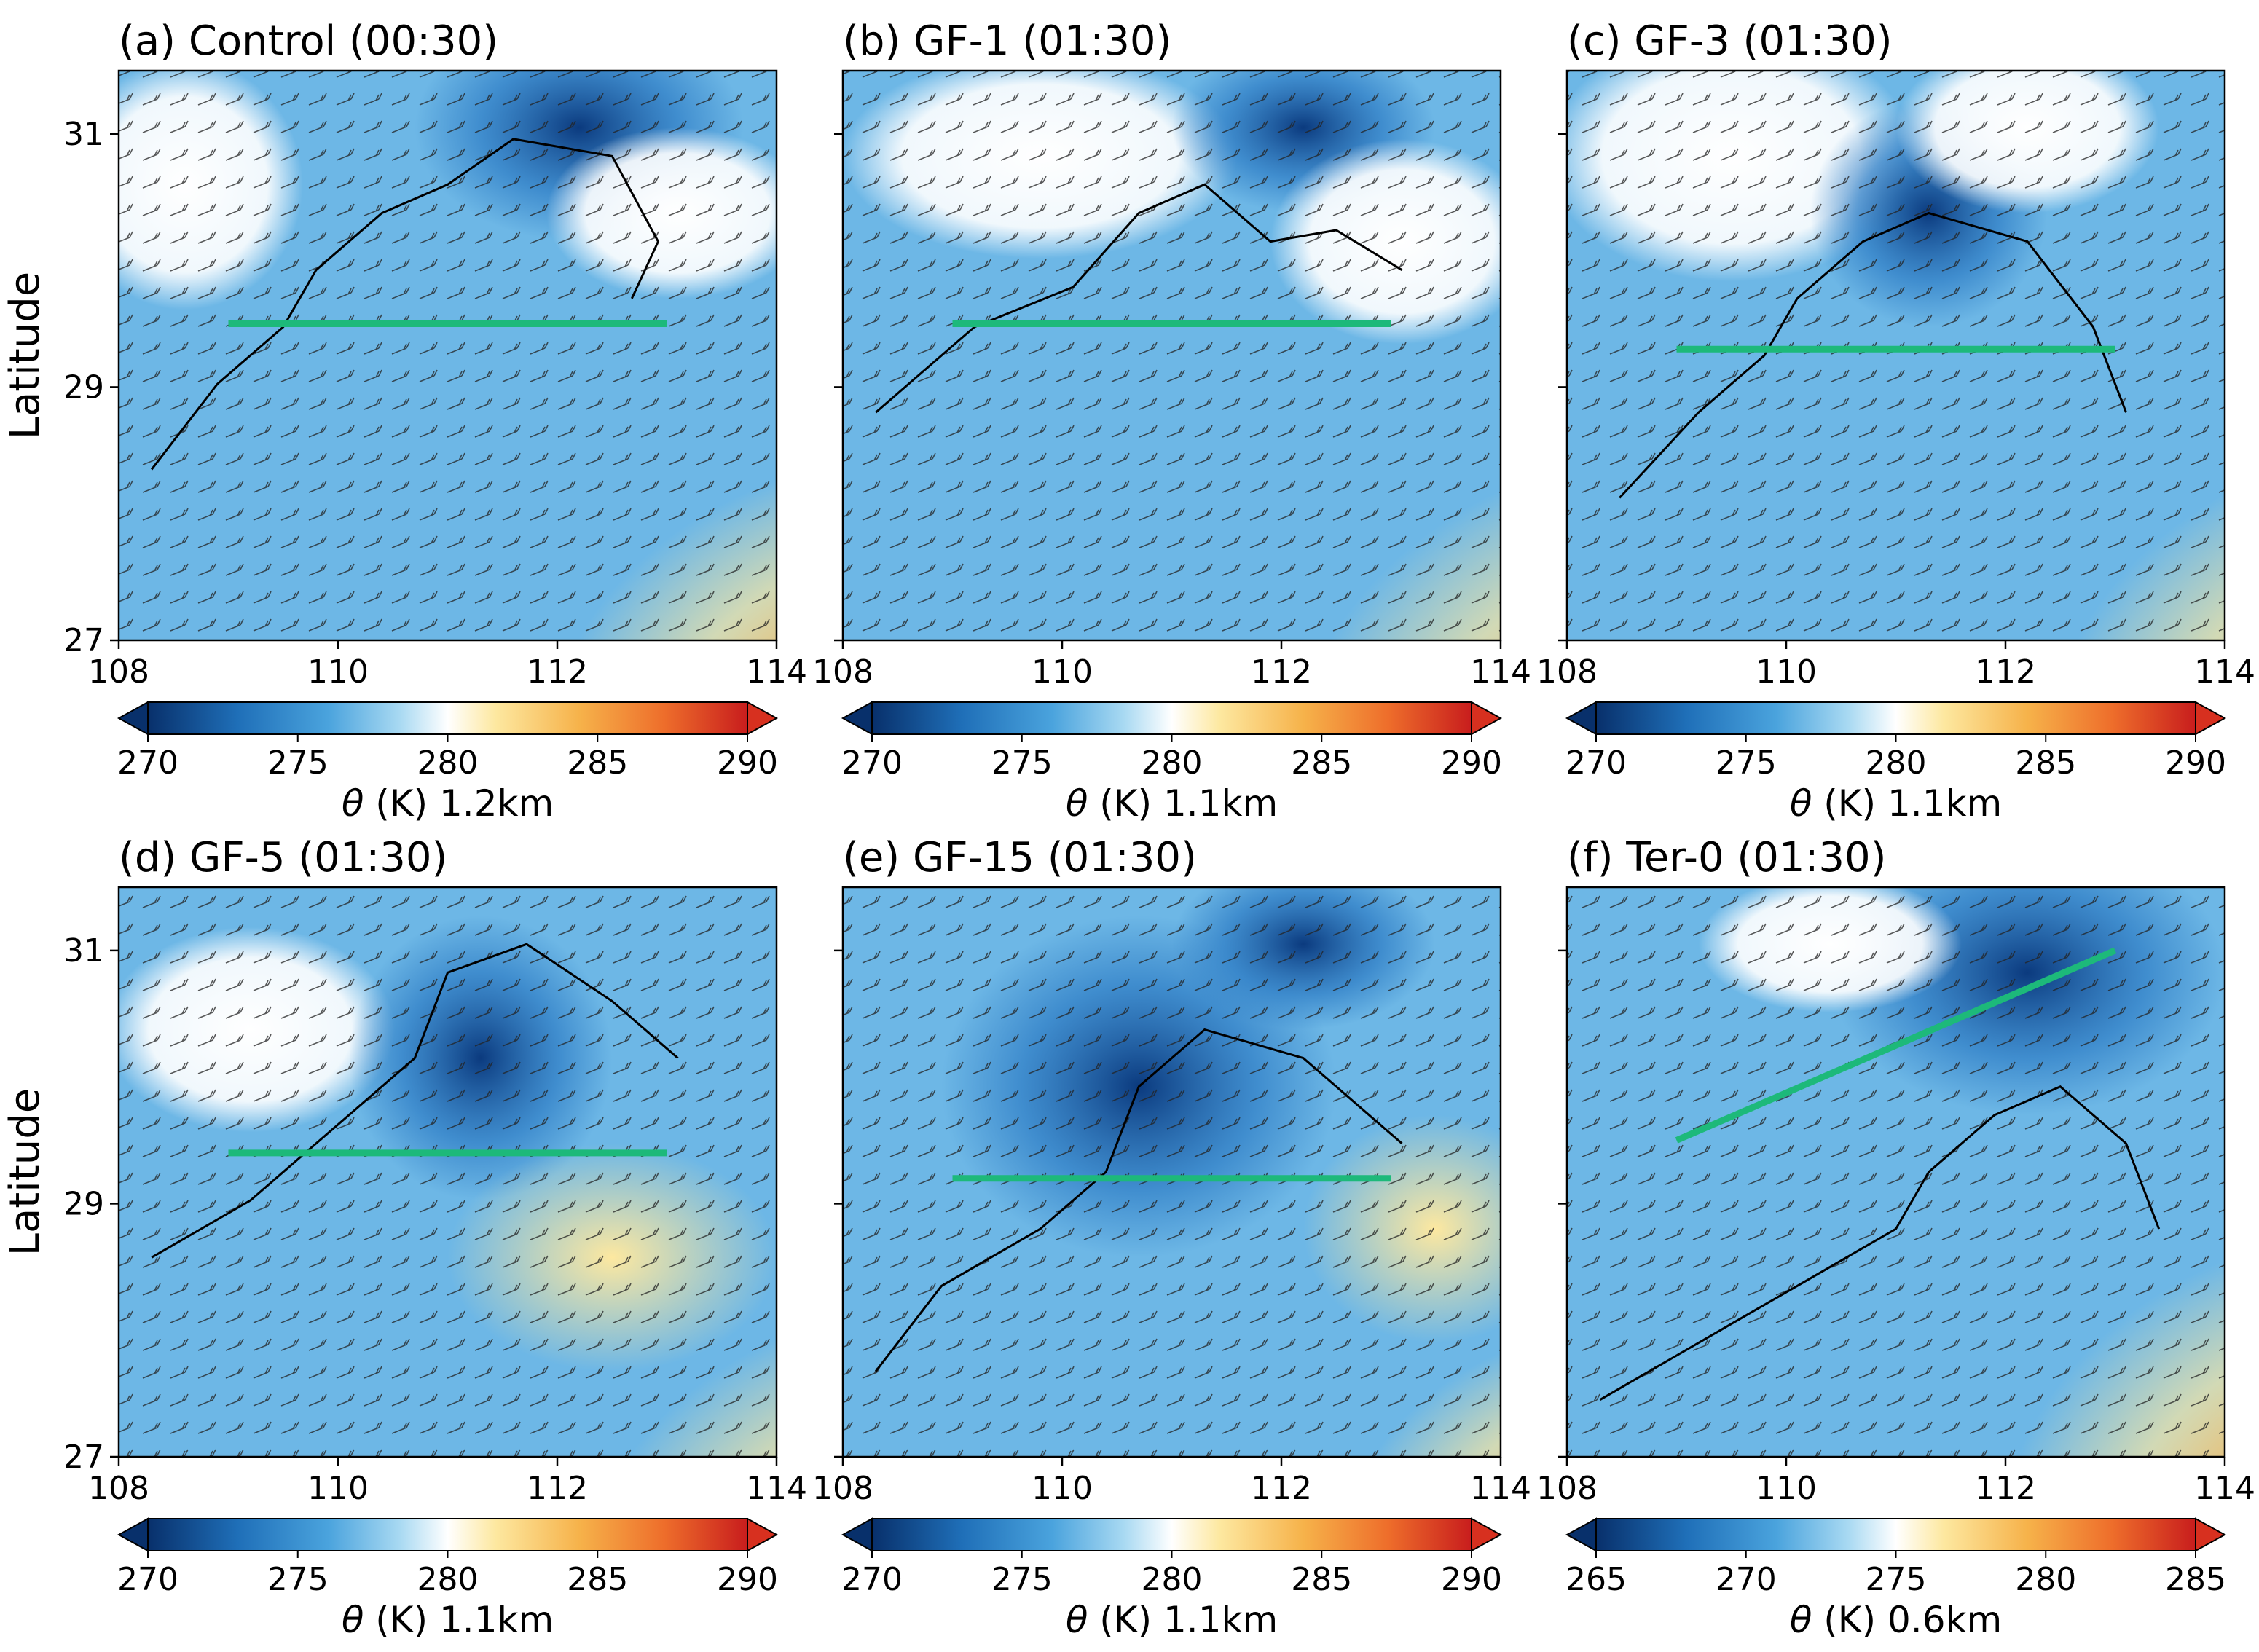 Image resolution: width=2259 pixels, height=1652 pixels. What do you see at coordinates (1727, 857) in the screenshot?
I see `panel-title: (f) Ter-0 (01:30)` at bounding box center [1727, 857].